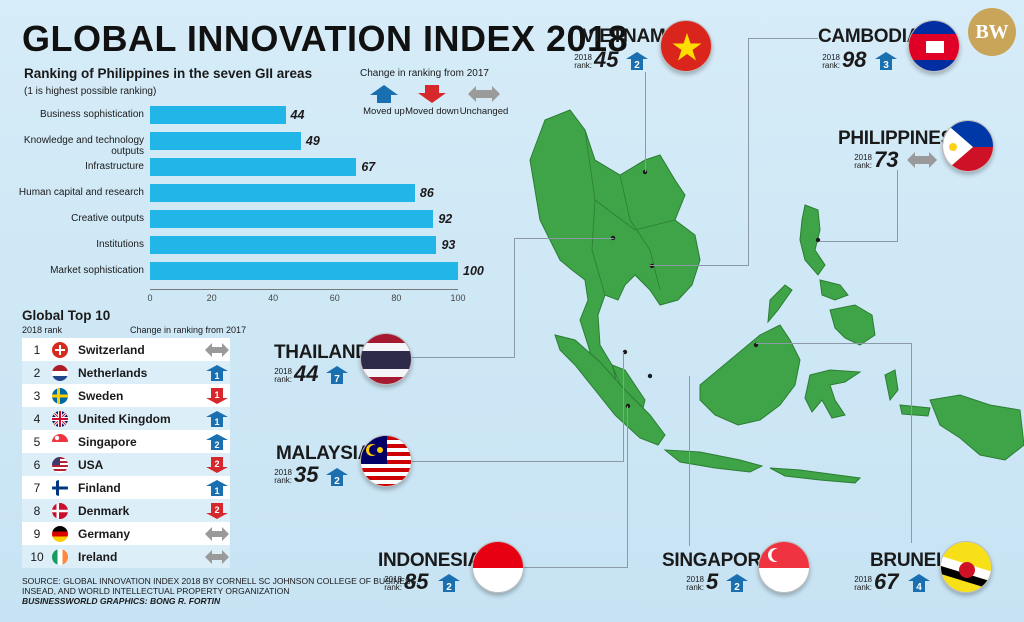 The image size is (1024, 622). I want to click on singapore-rank-word: rank:, so click(695, 587).